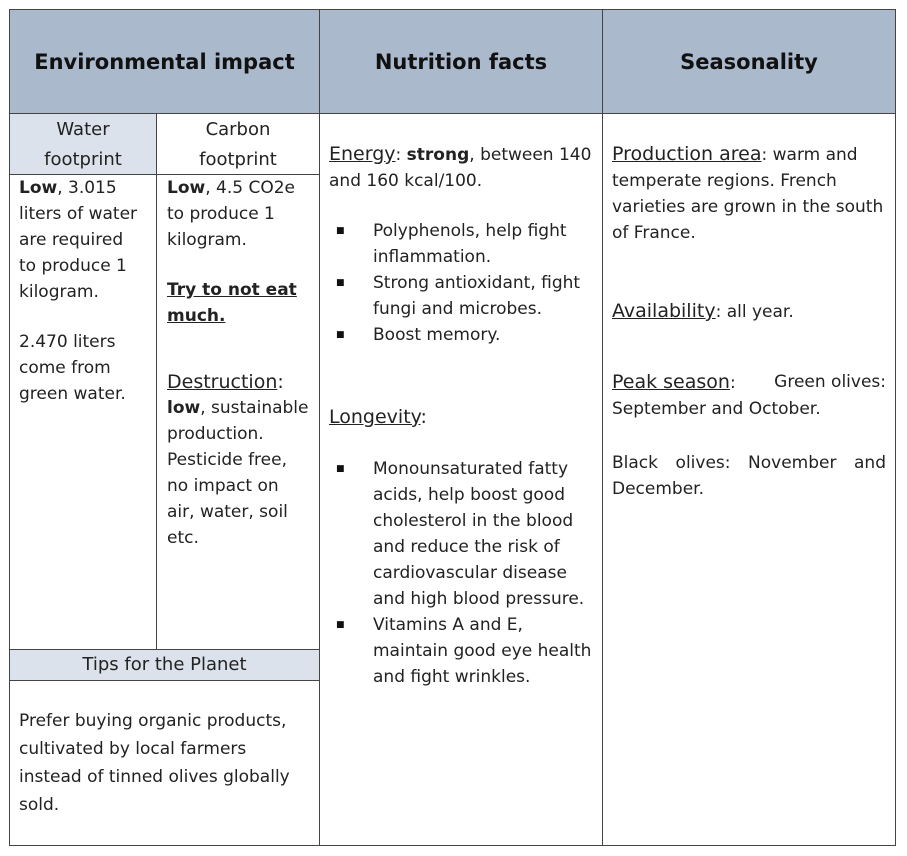 The height and width of the screenshot is (856, 907). Describe the element at coordinates (207, 240) in the screenshot. I see `carbon-line3: kilogram.` at that location.